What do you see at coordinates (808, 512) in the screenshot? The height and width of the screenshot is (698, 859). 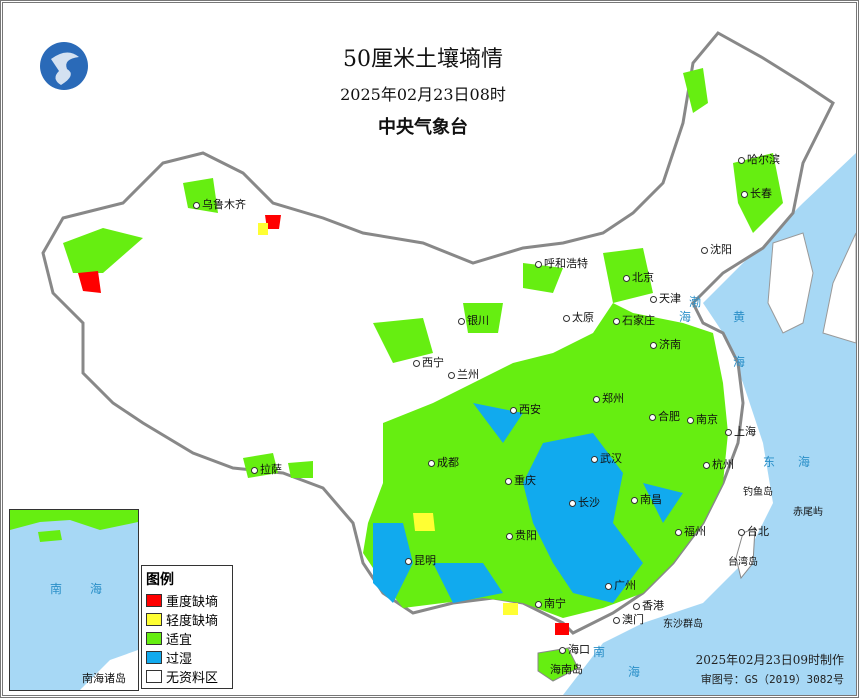 I see `place-label: 赤尾屿` at bounding box center [808, 512].